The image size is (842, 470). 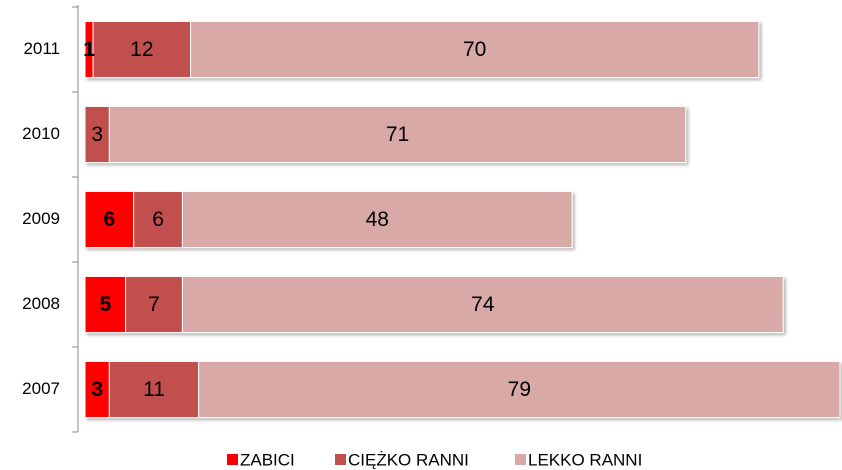 What do you see at coordinates (41, 218) in the screenshot?
I see `y-tick-label: 2009` at bounding box center [41, 218].